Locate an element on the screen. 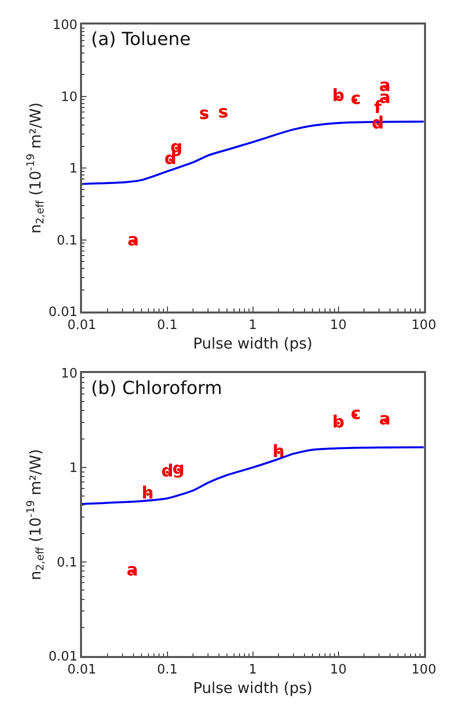  data-label: g is located at coordinates (178, 468).